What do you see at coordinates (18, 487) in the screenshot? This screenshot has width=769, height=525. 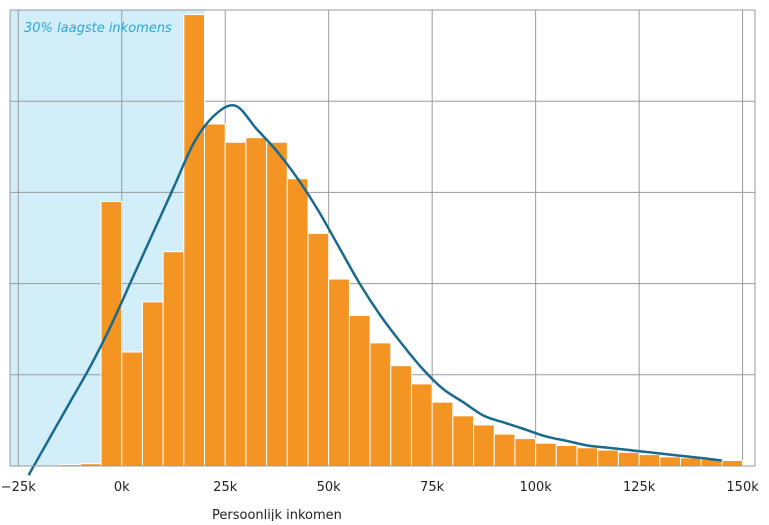 I see `x-tick-label: −25k` at bounding box center [18, 487].